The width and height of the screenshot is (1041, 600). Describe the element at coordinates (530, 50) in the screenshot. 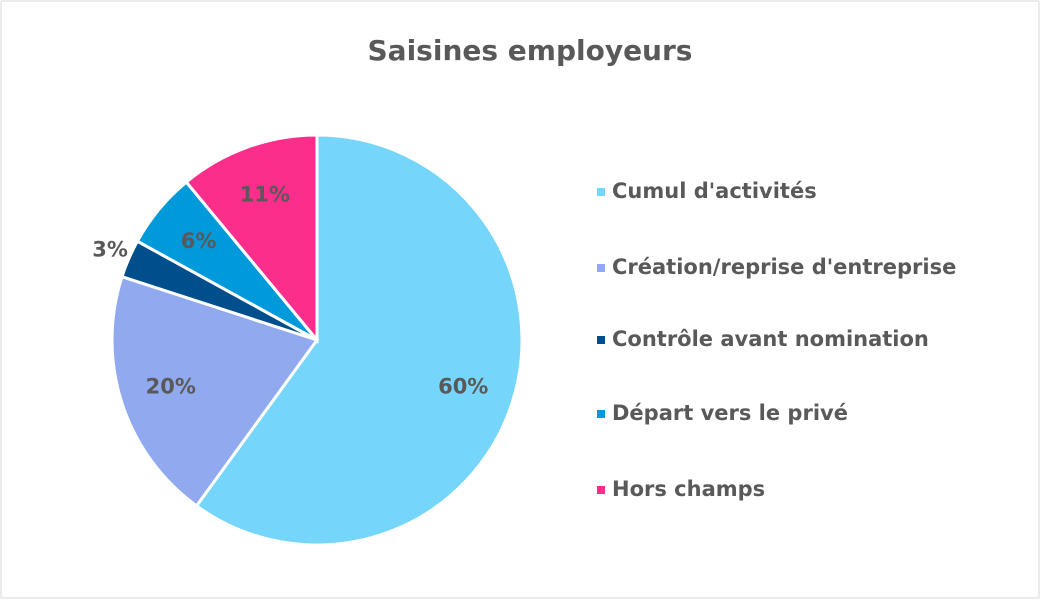

I see `chart-title: Saisines employeurs` at that location.